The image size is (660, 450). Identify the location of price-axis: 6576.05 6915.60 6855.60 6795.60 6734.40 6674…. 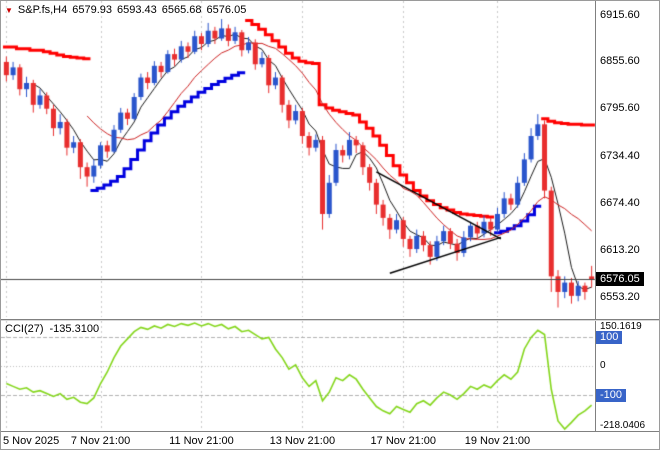
(627, 160).